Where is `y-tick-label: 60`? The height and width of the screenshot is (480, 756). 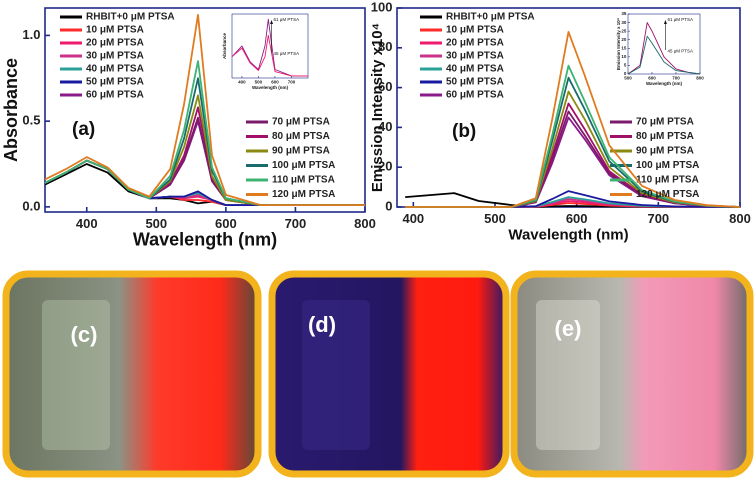 y-tick-label: 60 is located at coordinates (385, 86).